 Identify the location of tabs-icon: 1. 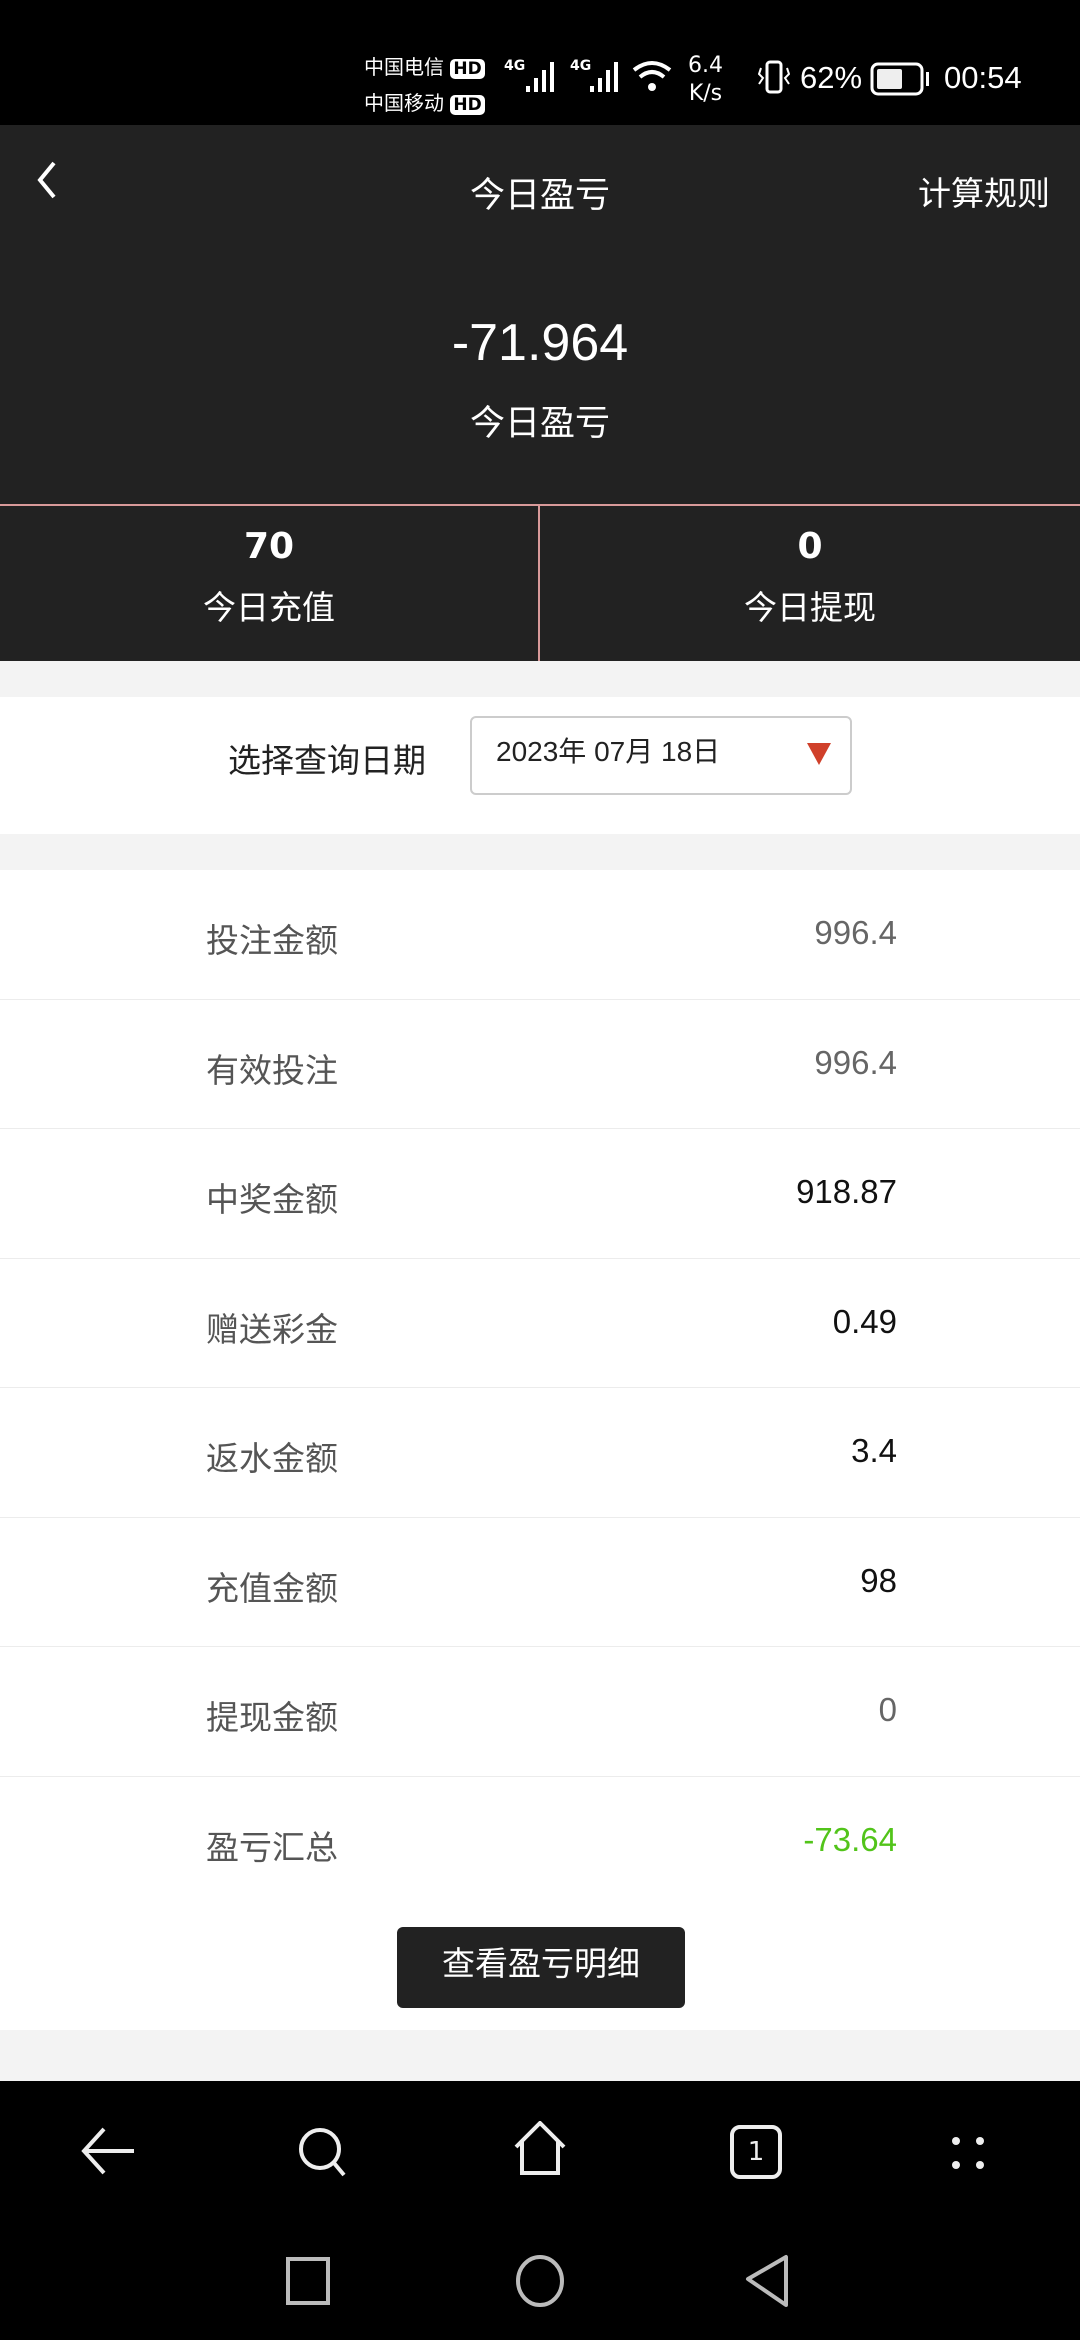
(756, 2152).